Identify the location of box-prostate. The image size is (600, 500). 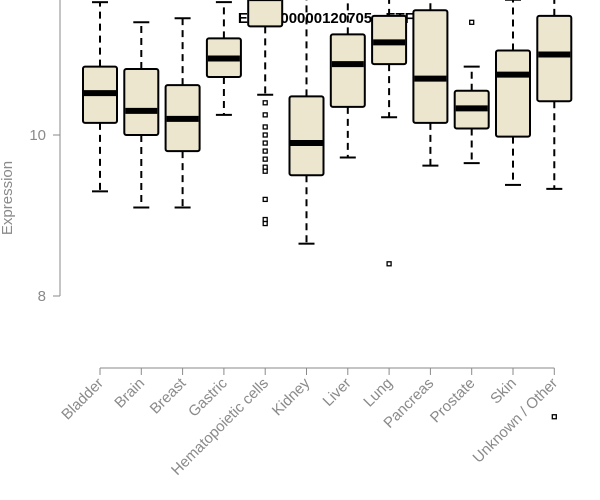
(471, 92).